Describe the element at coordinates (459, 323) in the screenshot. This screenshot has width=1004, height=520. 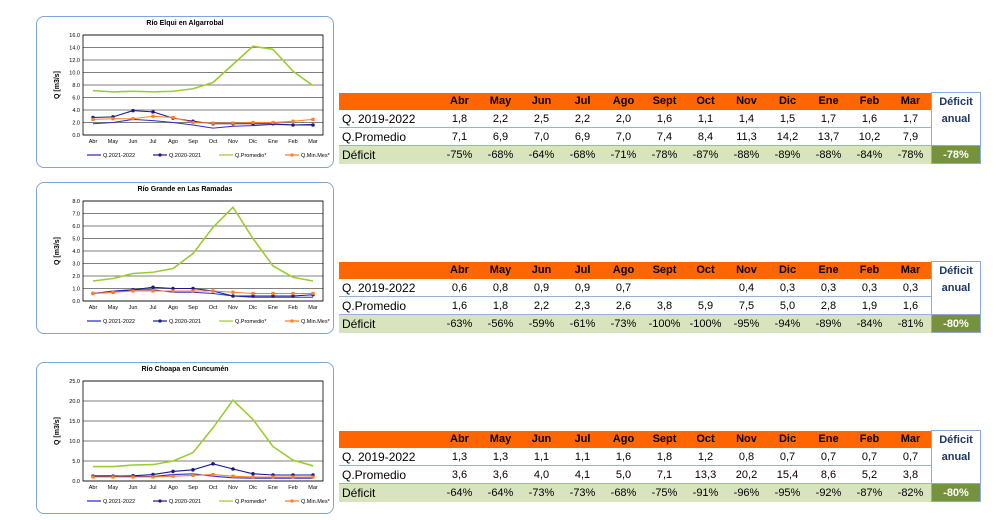
I see `deficit-cell: -63%` at that location.